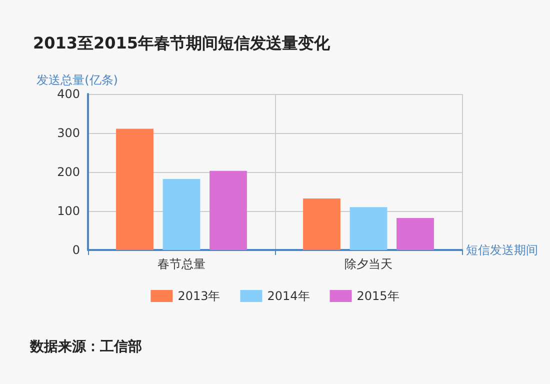 Image resolution: width=550 pixels, height=384 pixels. Describe the element at coordinates (77, 80) in the screenshot. I see `y-axis-title: 发送总量(亿条)` at that location.